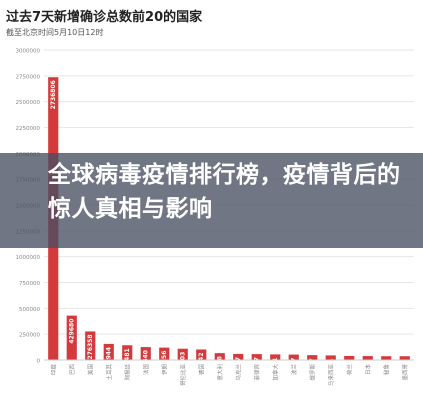 This screenshot has height=400, width=423. Describe the element at coordinates (28, 258) in the screenshot. I see `y-tick-label: 1000000` at that location.